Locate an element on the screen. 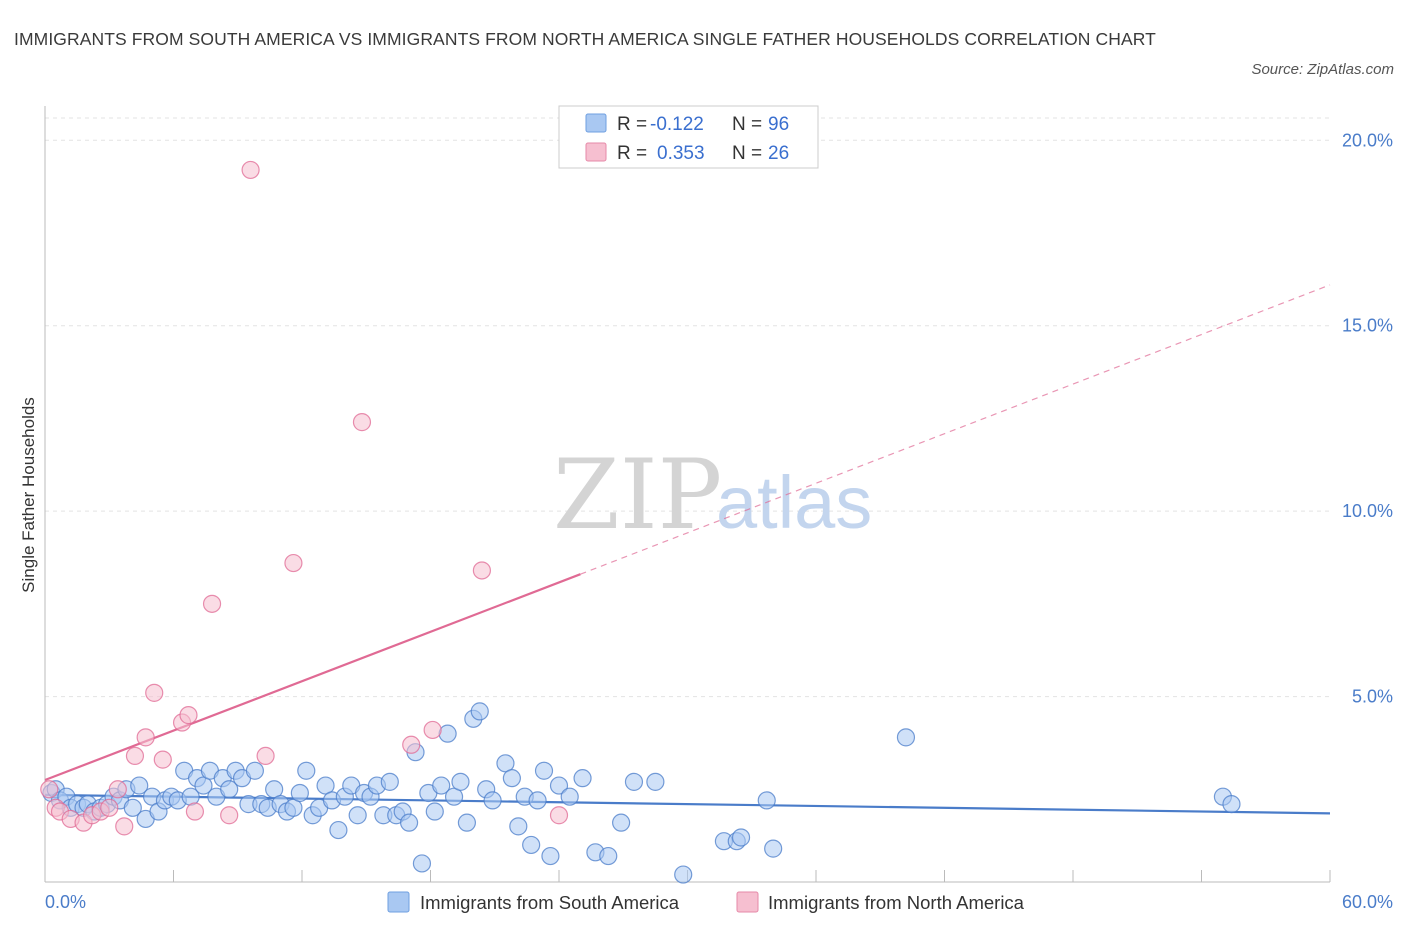 Image resolution: width=1406 pixels, height=930 pixels. legend-r-label-1: R = is located at coordinates (632, 124).